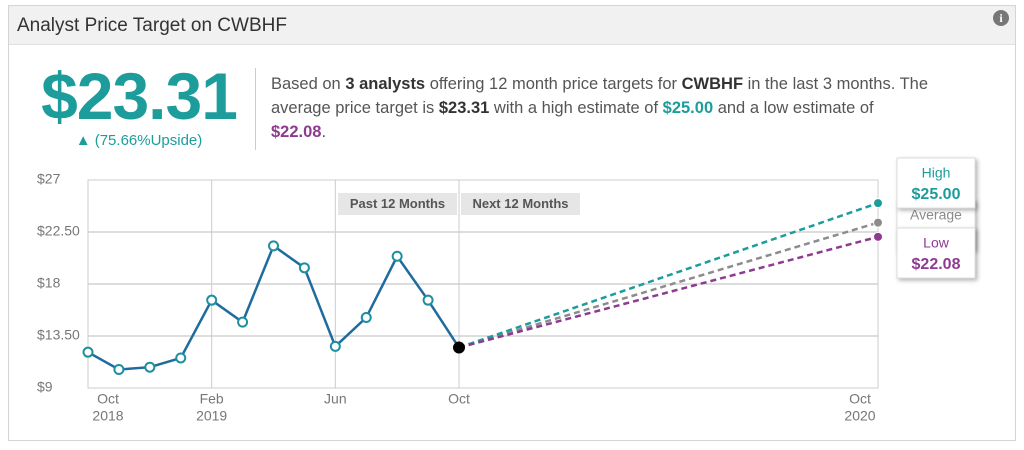 This screenshot has width=1024, height=450. What do you see at coordinates (255, 109) in the screenshot?
I see `divider` at bounding box center [255, 109].